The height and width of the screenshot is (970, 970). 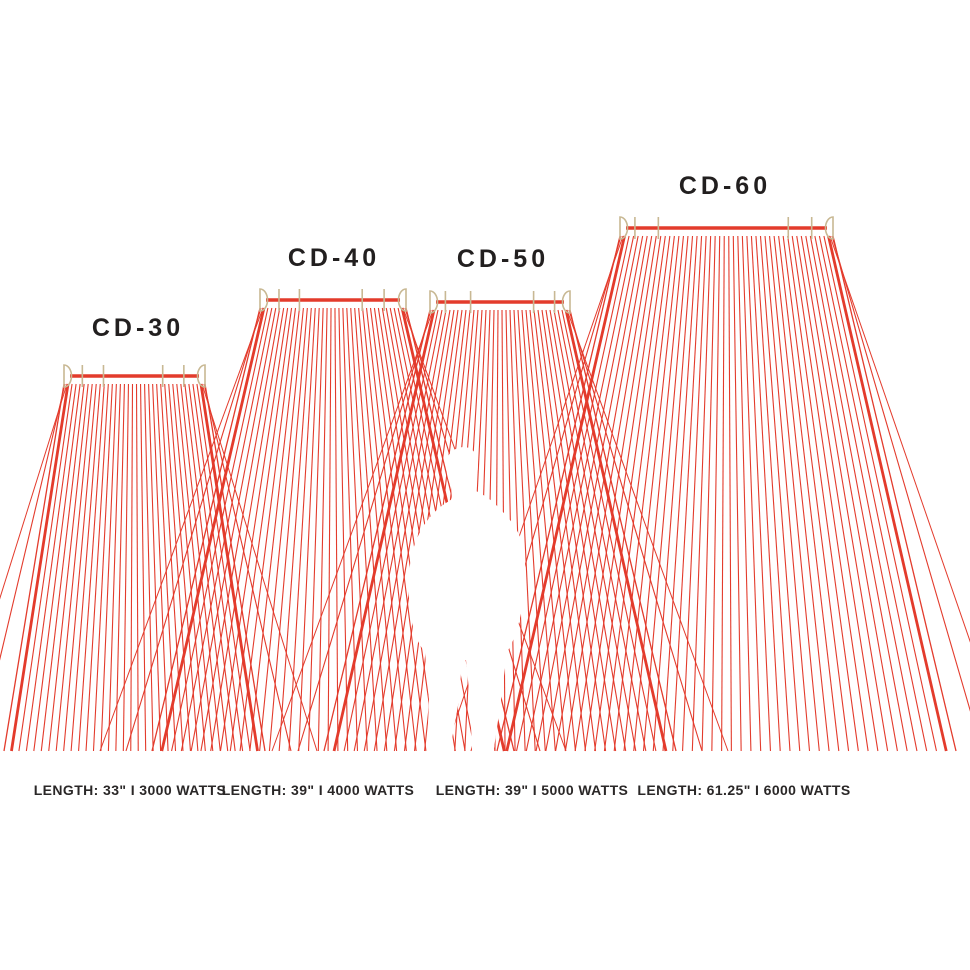 I want to click on model-label-cd-30: CD-30, so click(x=138, y=328).